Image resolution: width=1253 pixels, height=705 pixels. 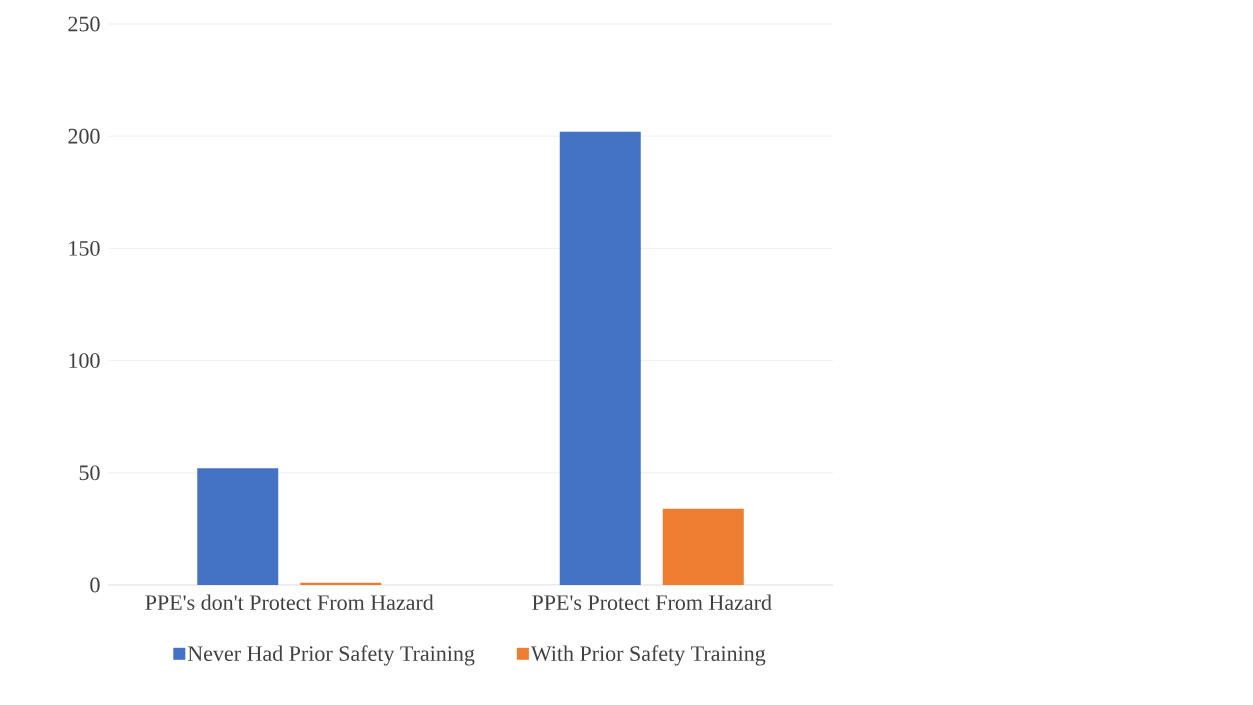 I want to click on legend-label: Never Had Prior Safety Training, so click(x=331, y=655).